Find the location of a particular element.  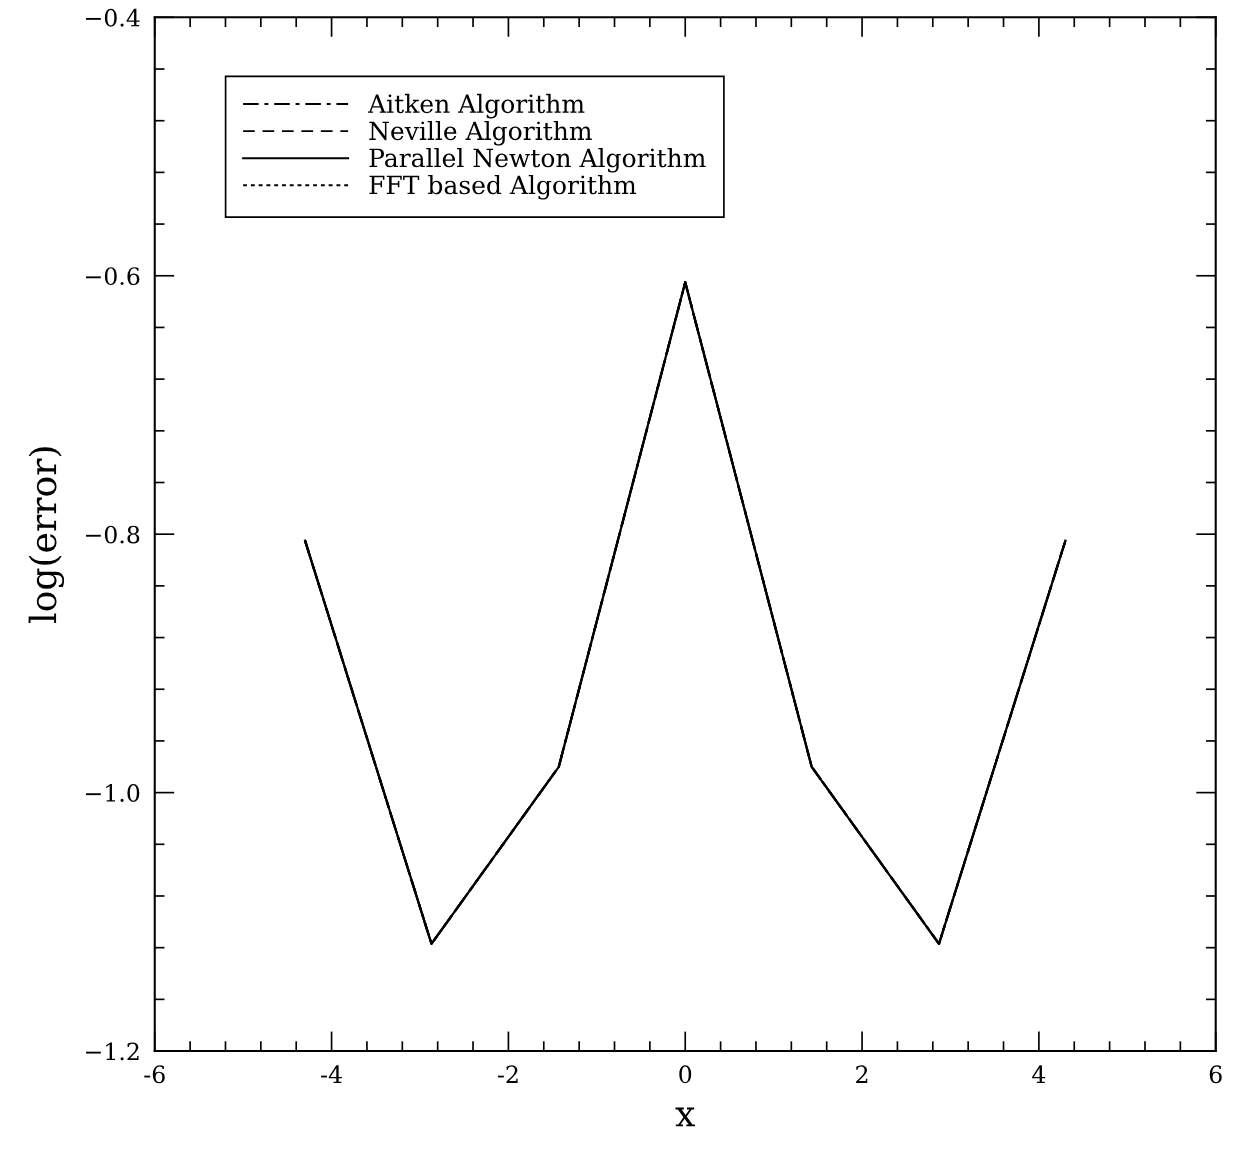

y-tick-label: −1.0 is located at coordinates (113, 793).